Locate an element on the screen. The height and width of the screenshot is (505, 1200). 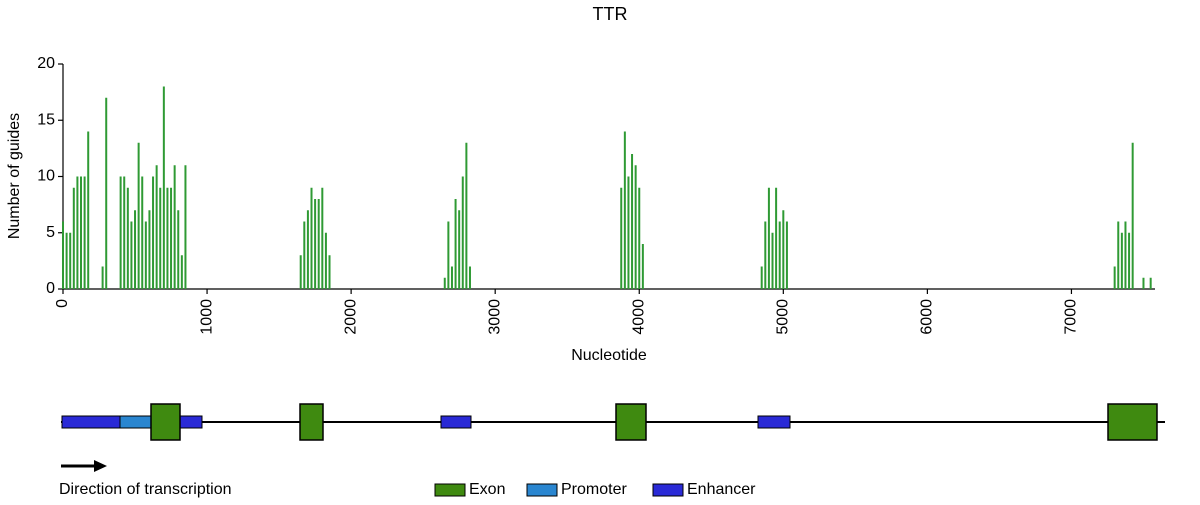
y-tick-label: 10 is located at coordinates (46, 176).